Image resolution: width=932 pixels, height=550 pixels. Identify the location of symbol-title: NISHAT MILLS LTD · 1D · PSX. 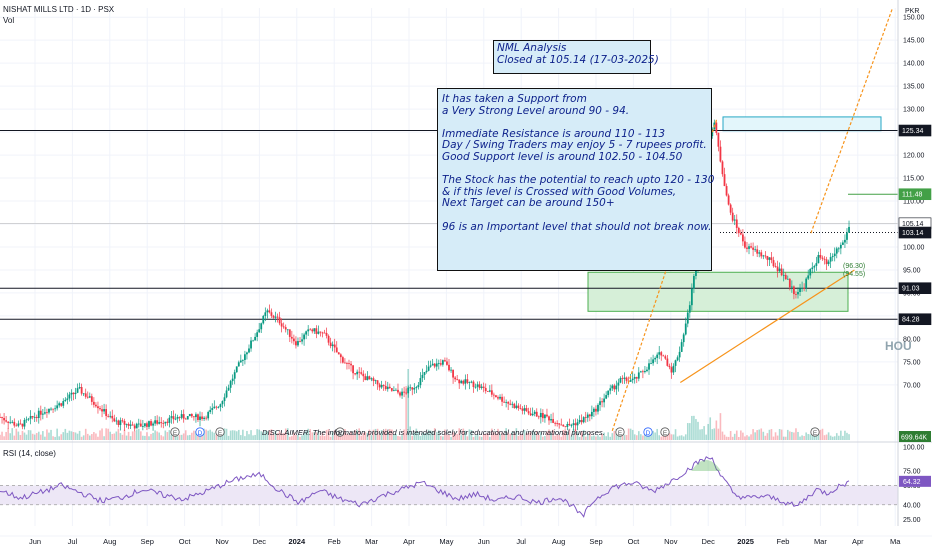
(59, 9).